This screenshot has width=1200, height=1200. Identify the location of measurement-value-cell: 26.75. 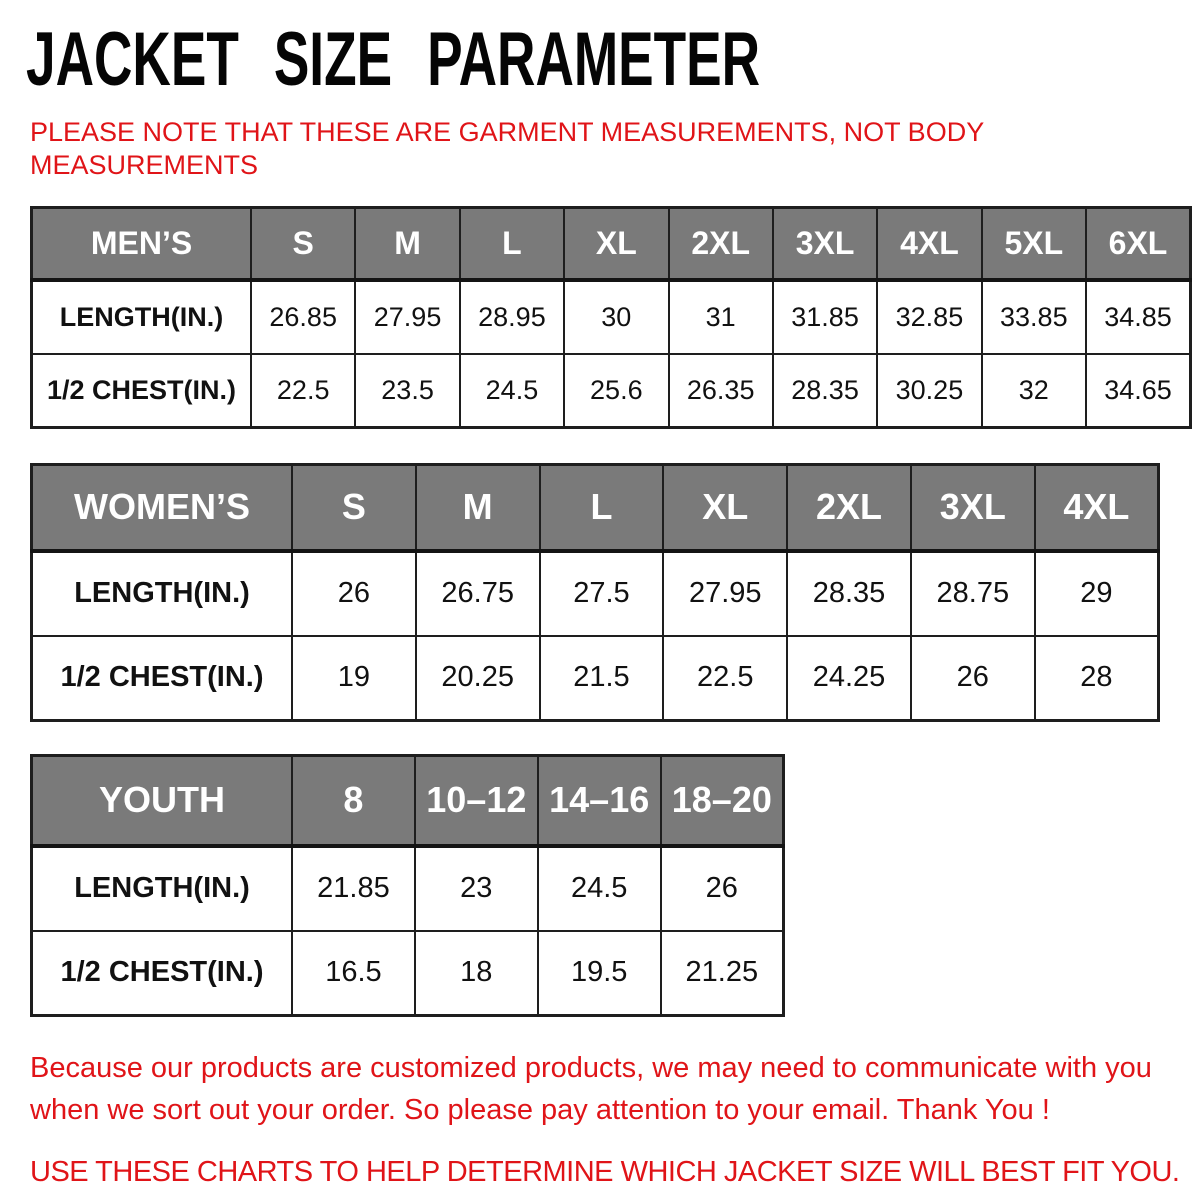
(477, 593).